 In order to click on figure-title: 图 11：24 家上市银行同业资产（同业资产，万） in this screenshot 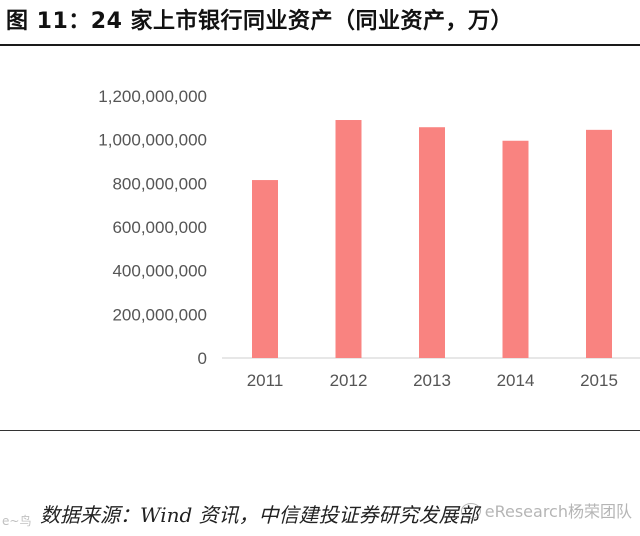, I will do `click(260, 21)`.